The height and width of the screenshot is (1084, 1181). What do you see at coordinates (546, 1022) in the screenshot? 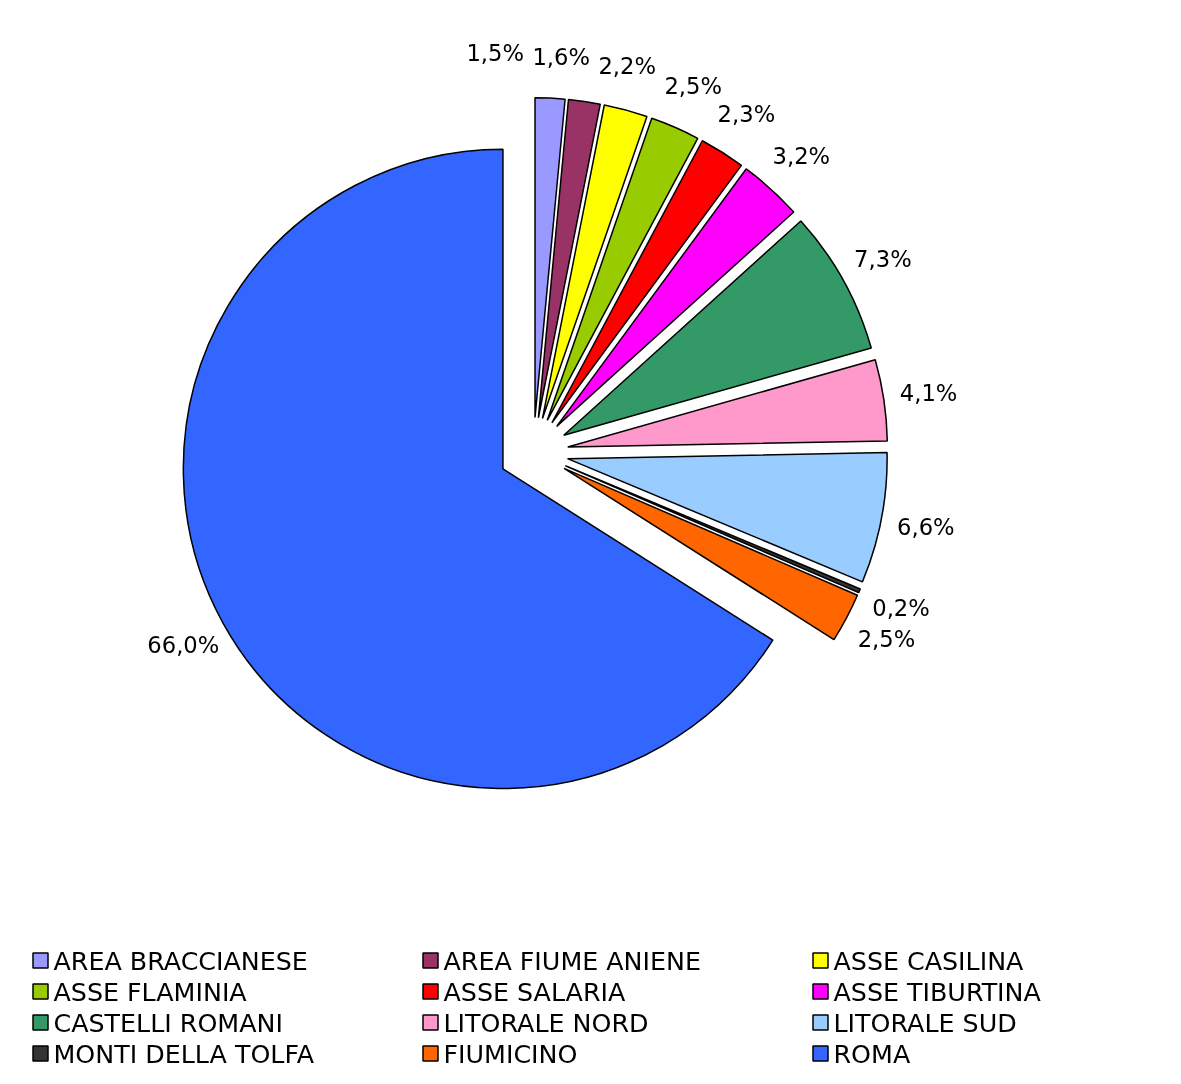
I see `legend-label: LITORALE NORD` at bounding box center [546, 1022].